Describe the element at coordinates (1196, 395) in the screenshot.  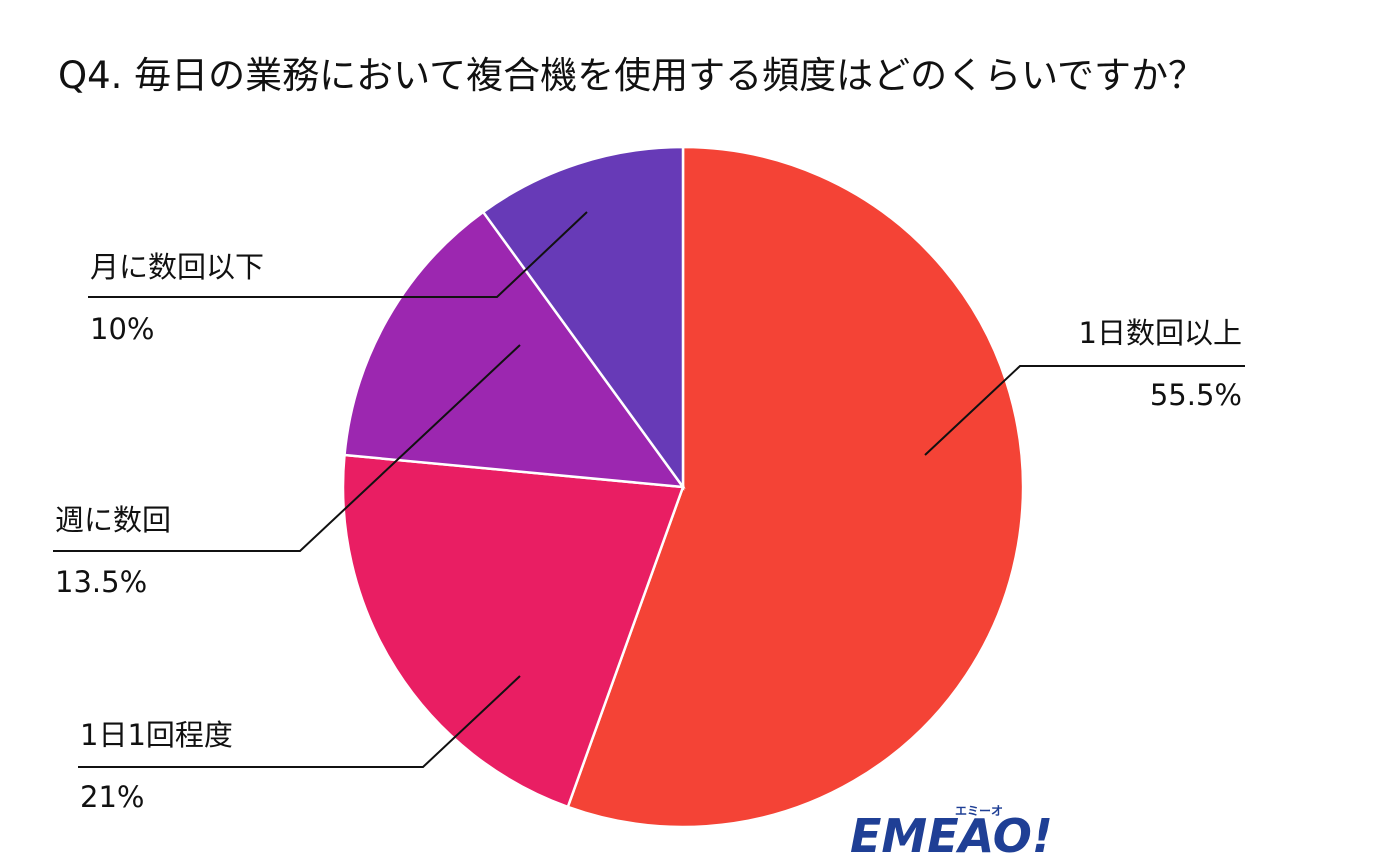
I see `value-label: 55.5%` at that location.